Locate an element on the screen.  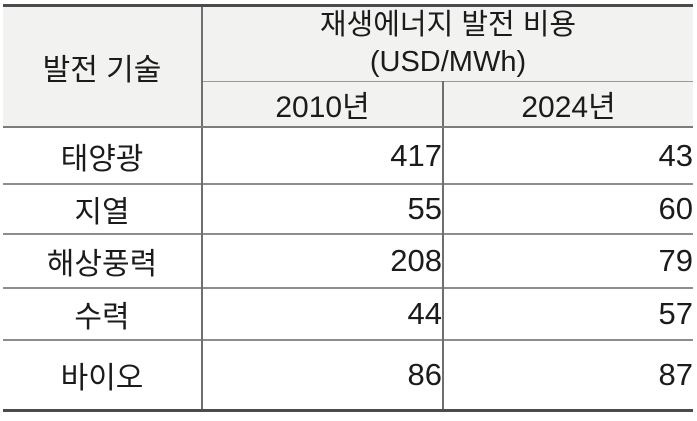
cost-2010-cell: 208 is located at coordinates (322, 260).